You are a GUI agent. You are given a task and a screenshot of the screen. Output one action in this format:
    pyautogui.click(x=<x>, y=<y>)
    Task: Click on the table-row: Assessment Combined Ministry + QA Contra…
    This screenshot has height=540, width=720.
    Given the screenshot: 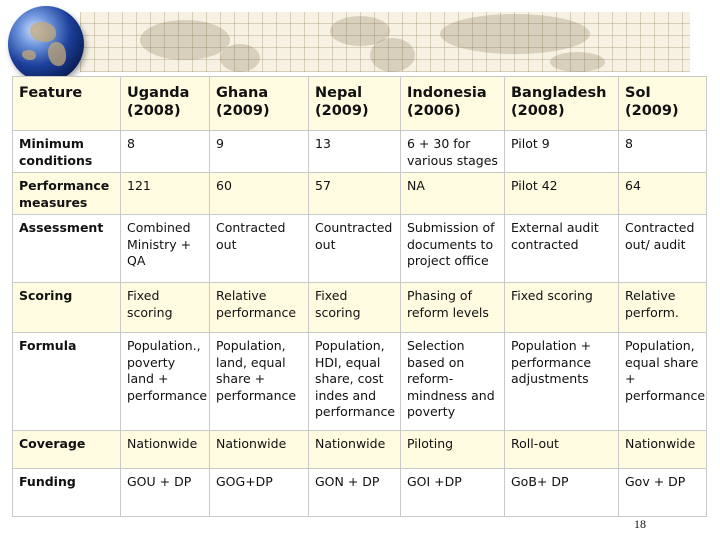 What is the action you would take?
    pyautogui.click(x=359, y=248)
    